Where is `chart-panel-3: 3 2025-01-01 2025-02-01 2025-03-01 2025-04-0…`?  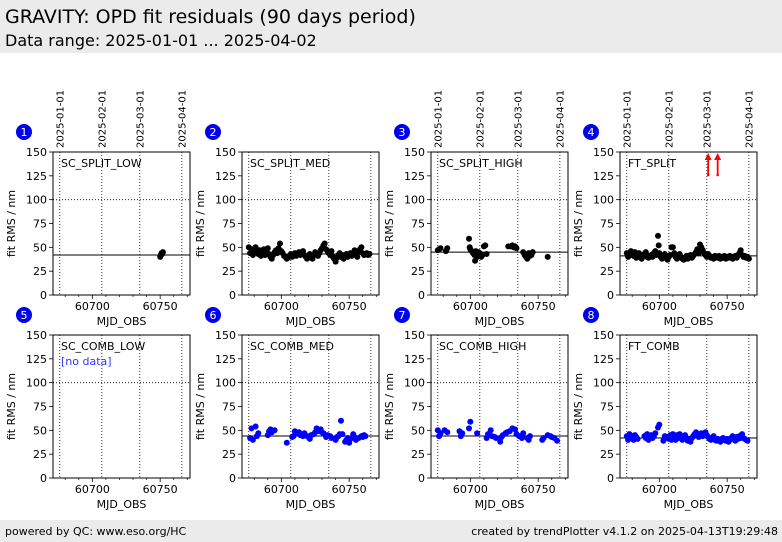 chart-panel-3: 3 2025-01-01 2025-02-01 2025-03-01 2025-04-0… is located at coordinates (476, 209).